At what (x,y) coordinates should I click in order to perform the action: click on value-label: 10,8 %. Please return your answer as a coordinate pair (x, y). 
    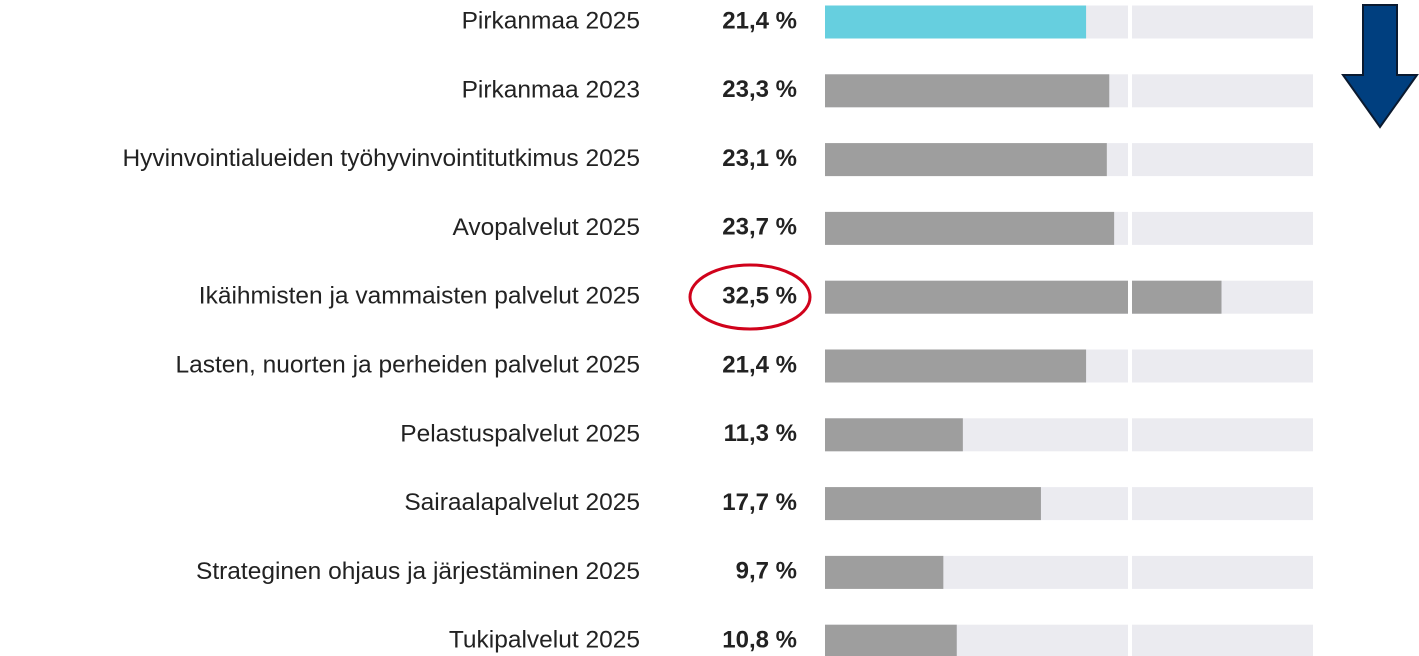
    Looking at the image, I should click on (759, 640).